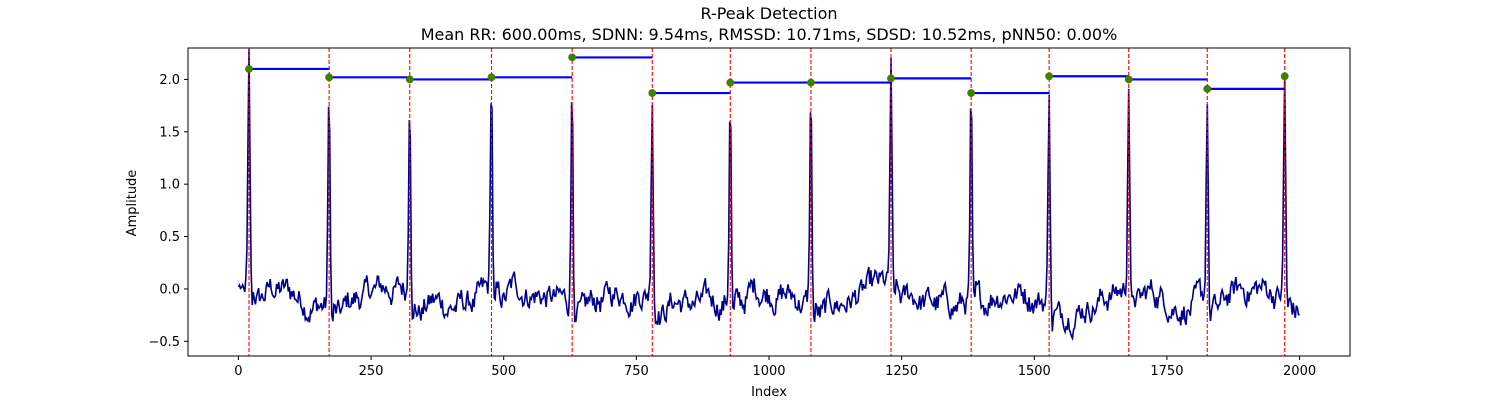 The image size is (1500, 400). Describe the element at coordinates (169, 132) in the screenshot. I see `y-tick-label: 1.5` at that location.